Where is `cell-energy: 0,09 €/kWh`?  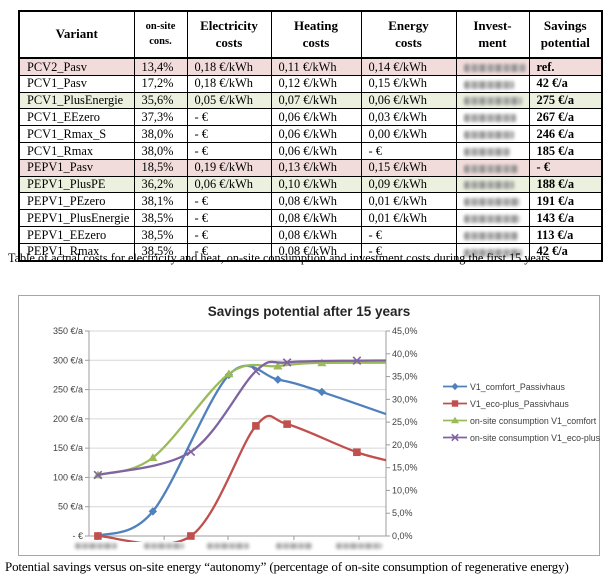
cell-energy: 0,09 €/kWh is located at coordinates (408, 184).